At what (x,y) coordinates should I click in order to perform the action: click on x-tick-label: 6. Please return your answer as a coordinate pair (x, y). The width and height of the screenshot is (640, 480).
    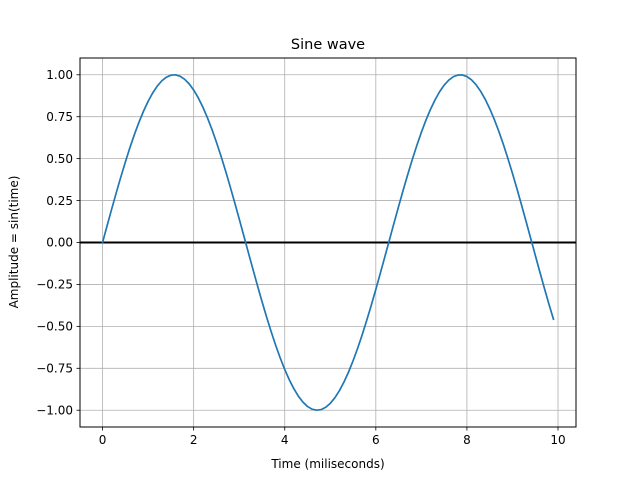
    Looking at the image, I should click on (376, 440).